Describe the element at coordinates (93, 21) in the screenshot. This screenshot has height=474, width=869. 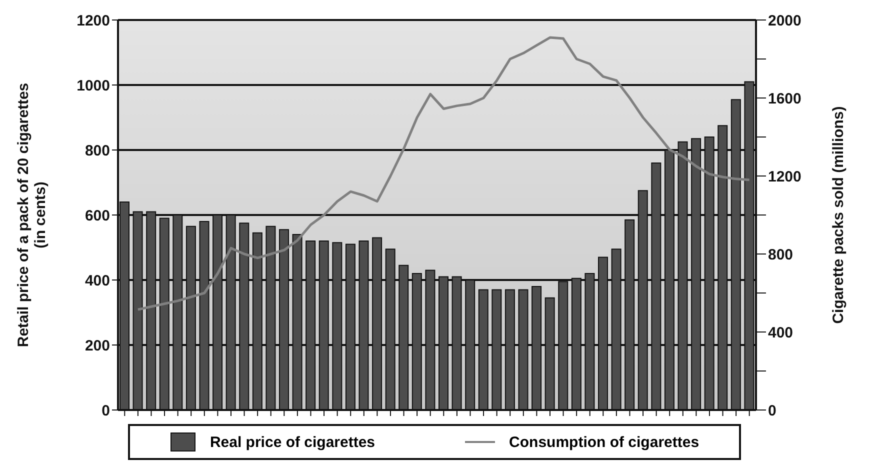
I see `y-tick-label: 1200` at that location.